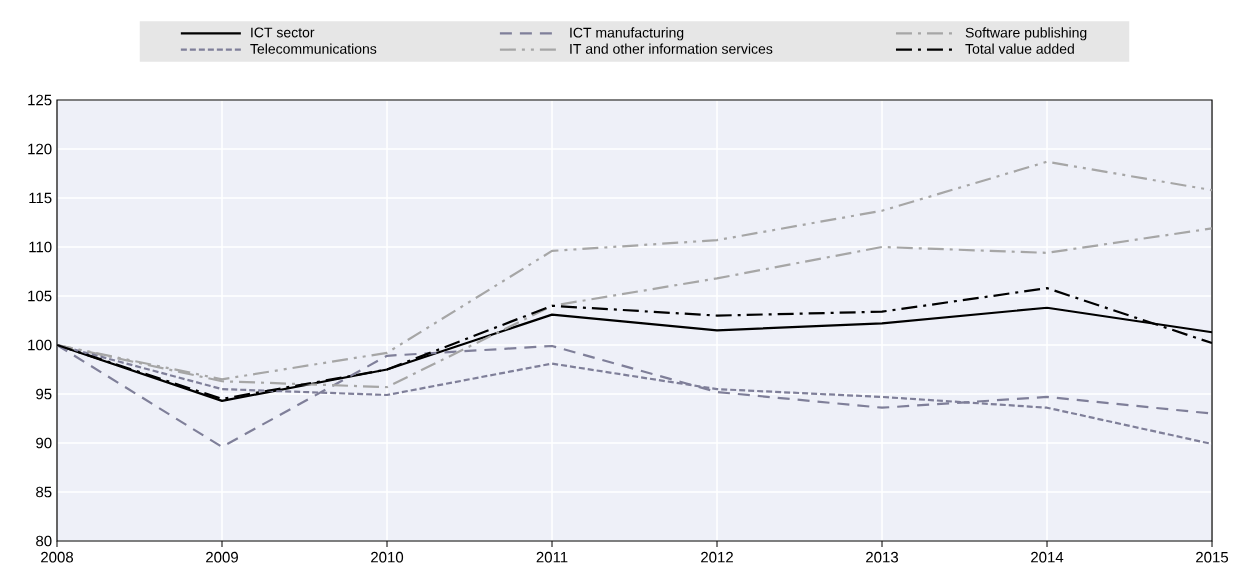 The height and width of the screenshot is (573, 1247). I want to click on x-tick-label: 2010, so click(387, 557).